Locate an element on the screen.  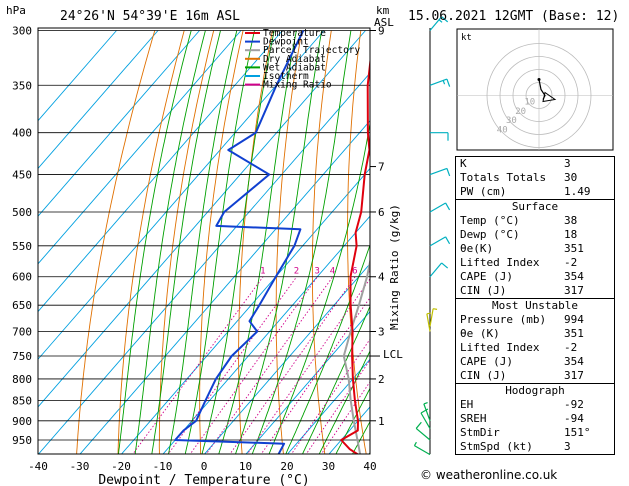
km-tick-label: 9 is located at coordinates (381, 31).